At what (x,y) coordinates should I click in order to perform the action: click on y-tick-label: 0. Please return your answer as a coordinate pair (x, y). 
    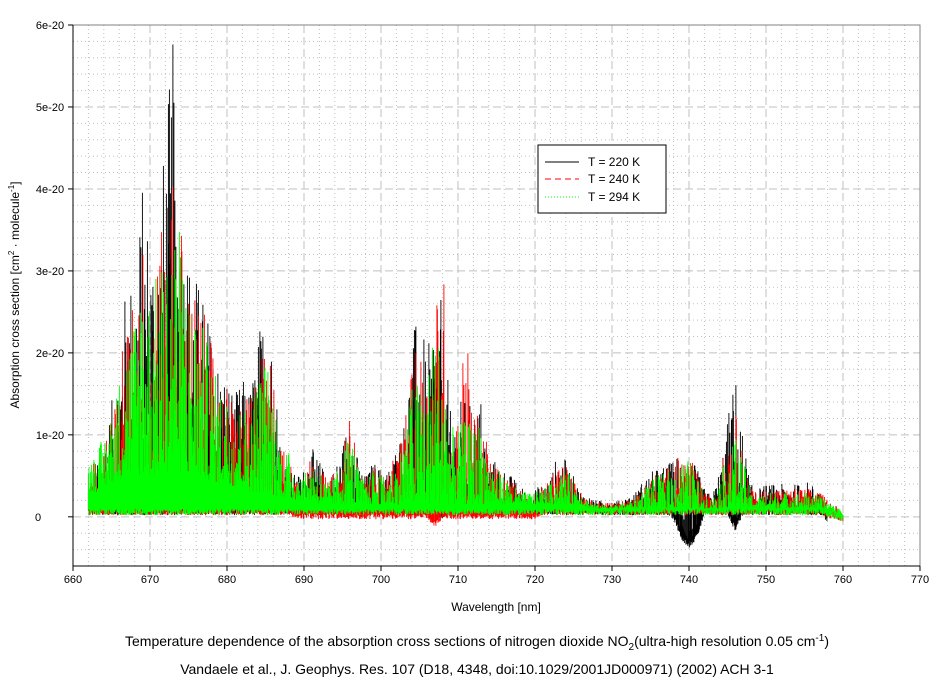
    Looking at the image, I should click on (38, 518).